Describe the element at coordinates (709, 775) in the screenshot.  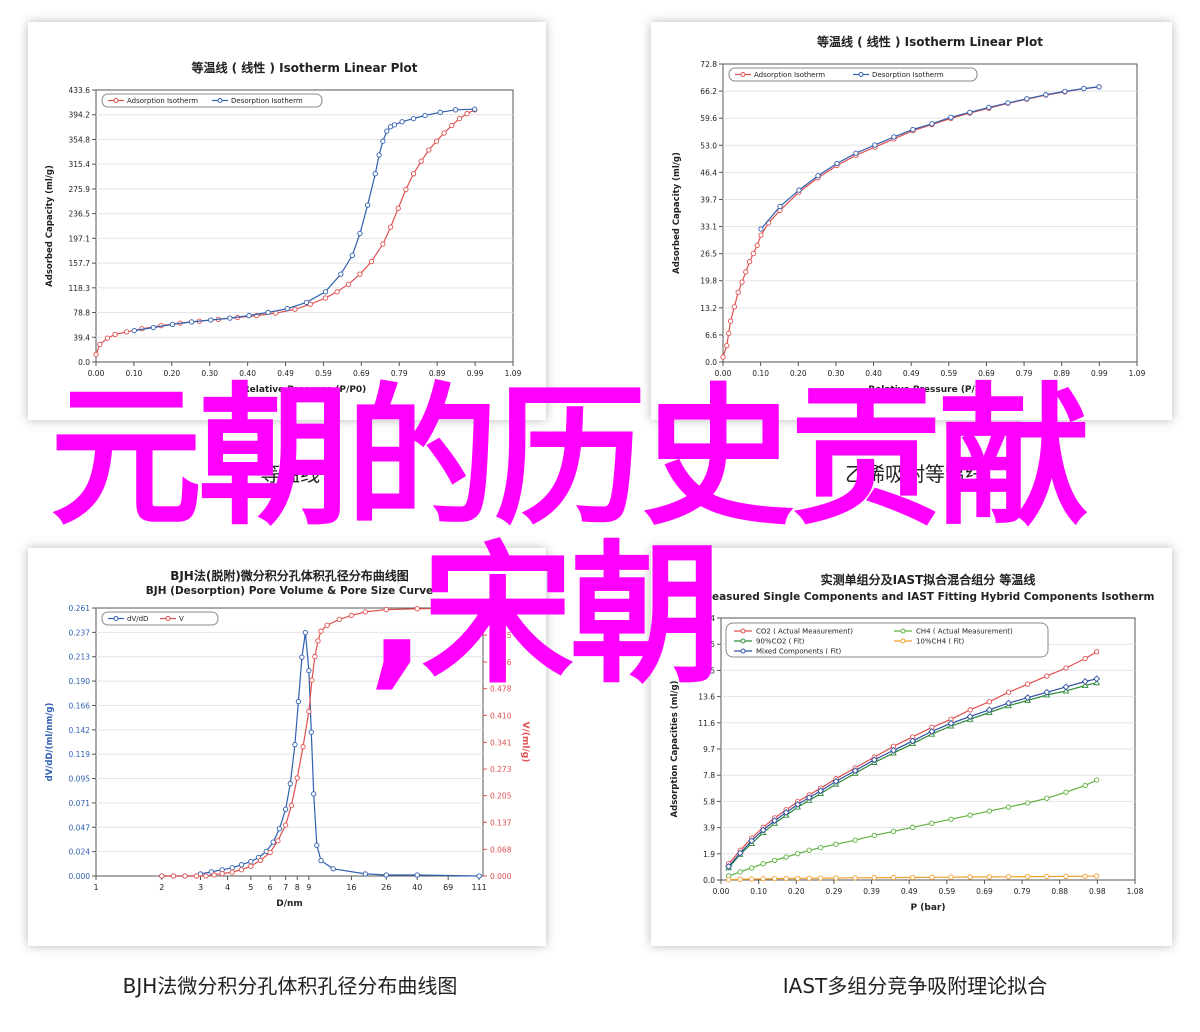
I see `y-tick-label: 7.8` at that location.